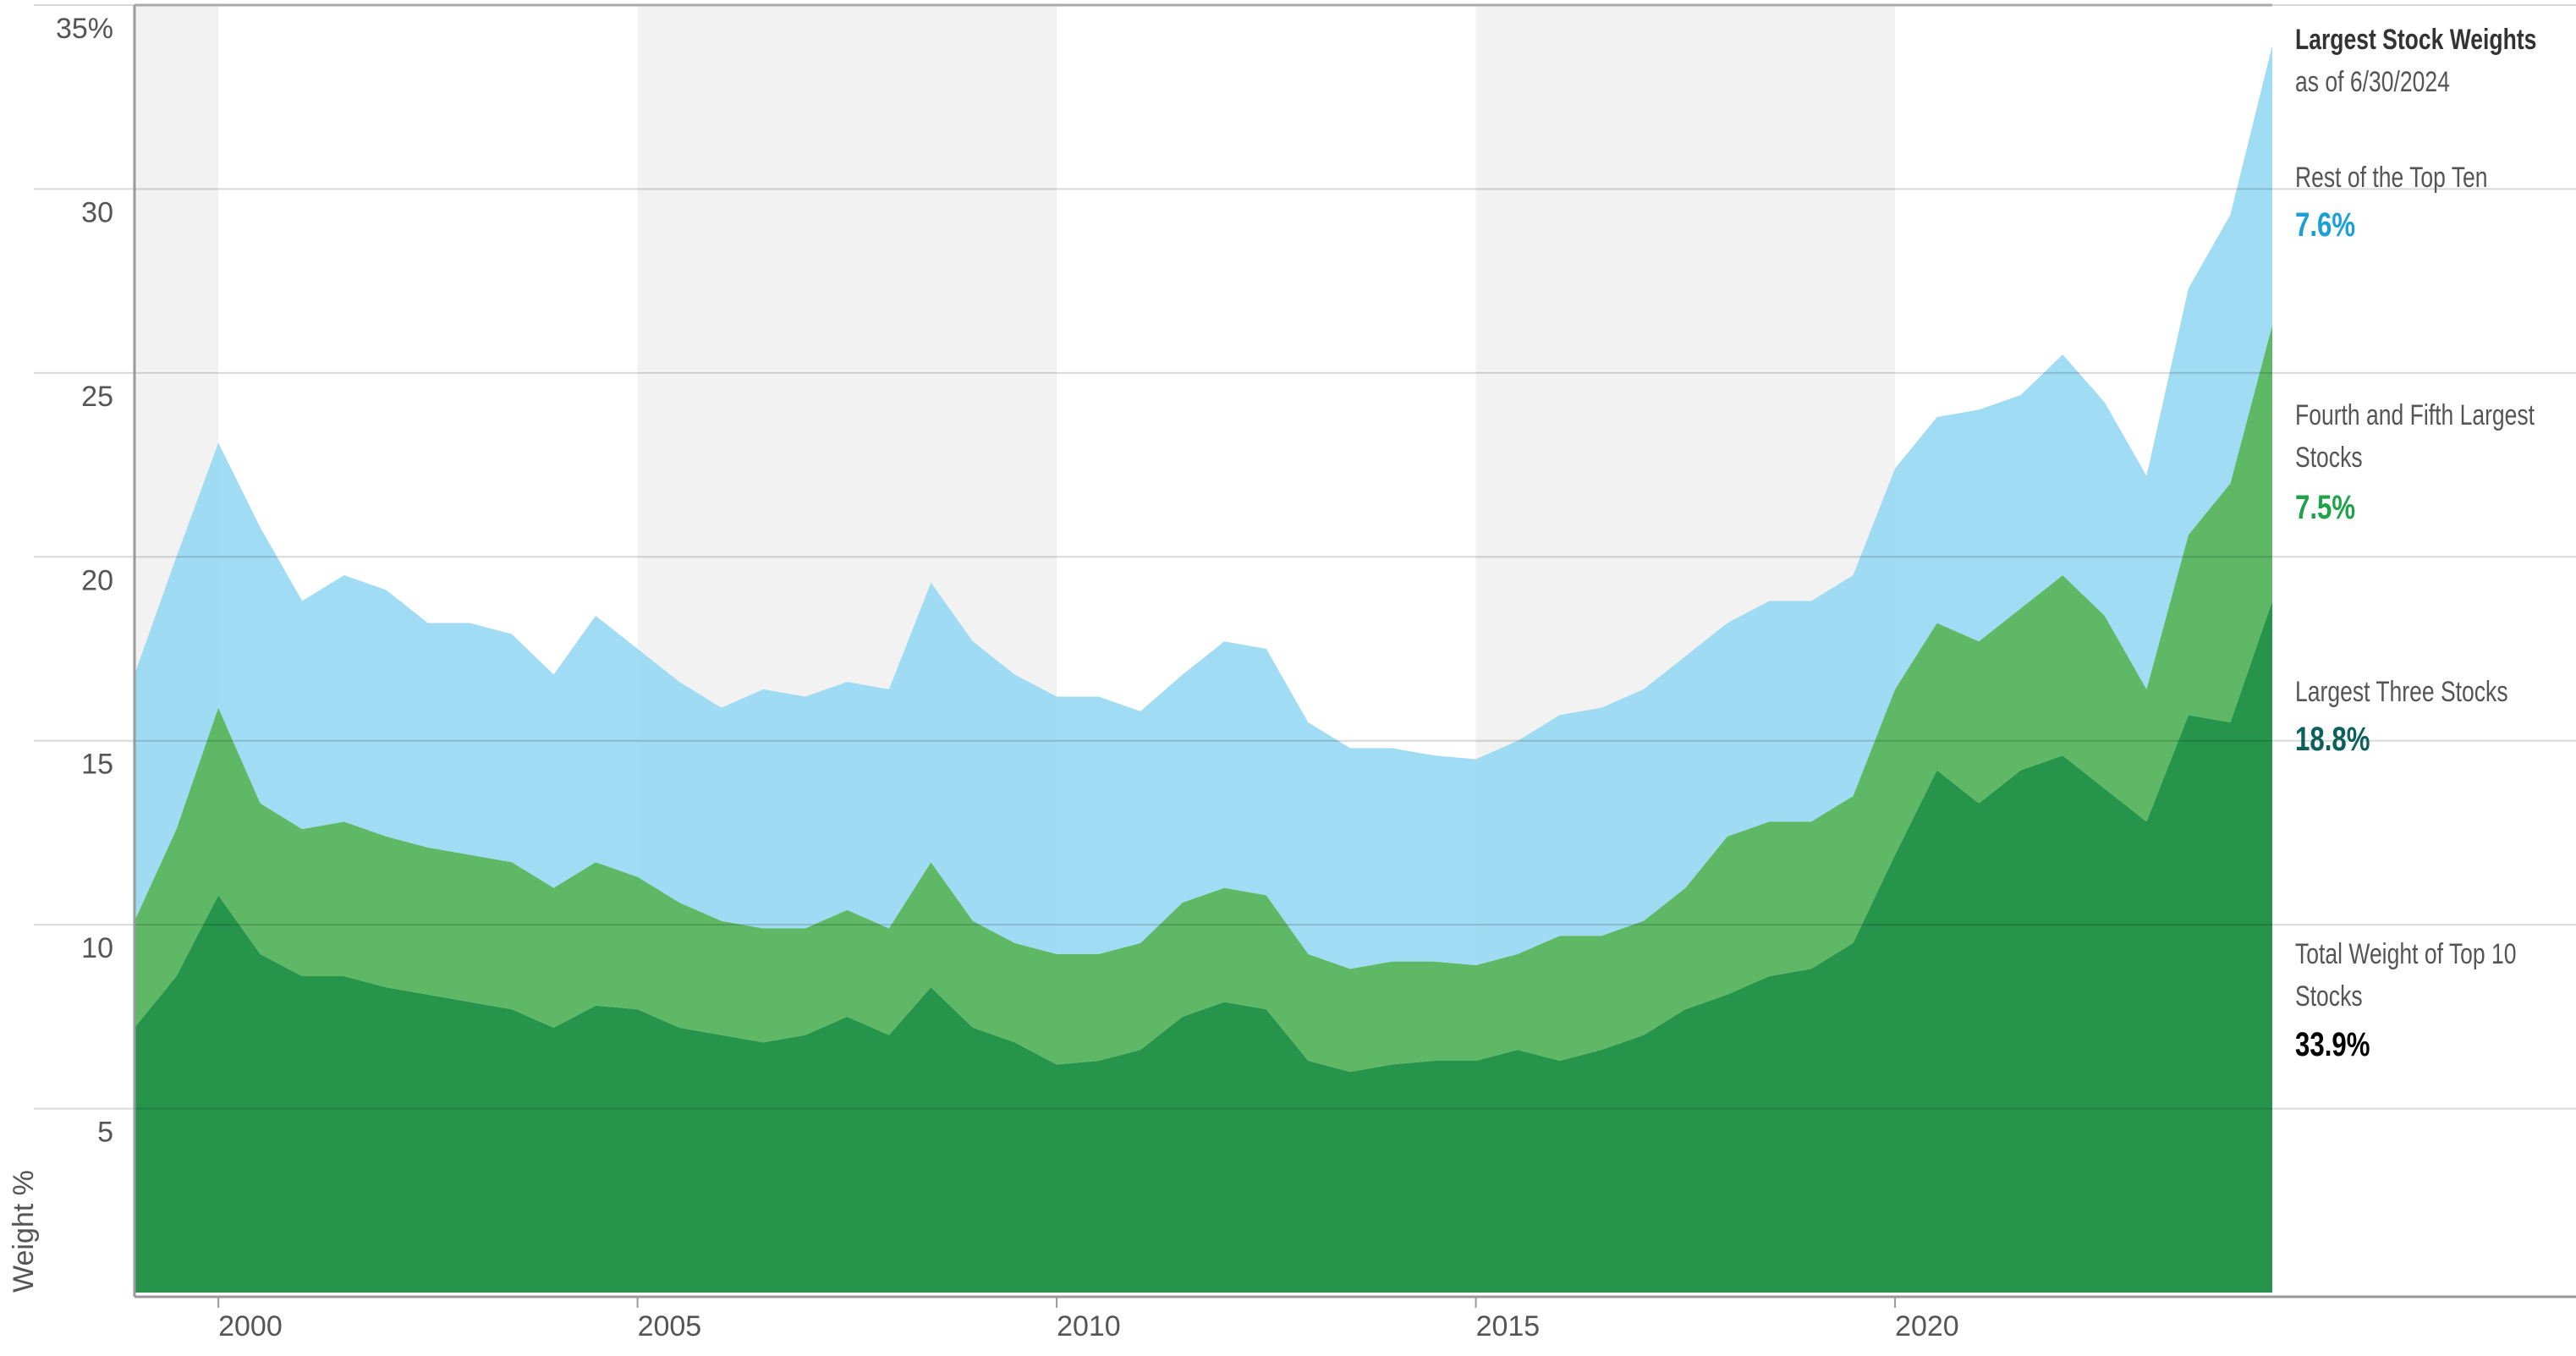  I want to click on x-tick-label: 2000, so click(250, 1326).